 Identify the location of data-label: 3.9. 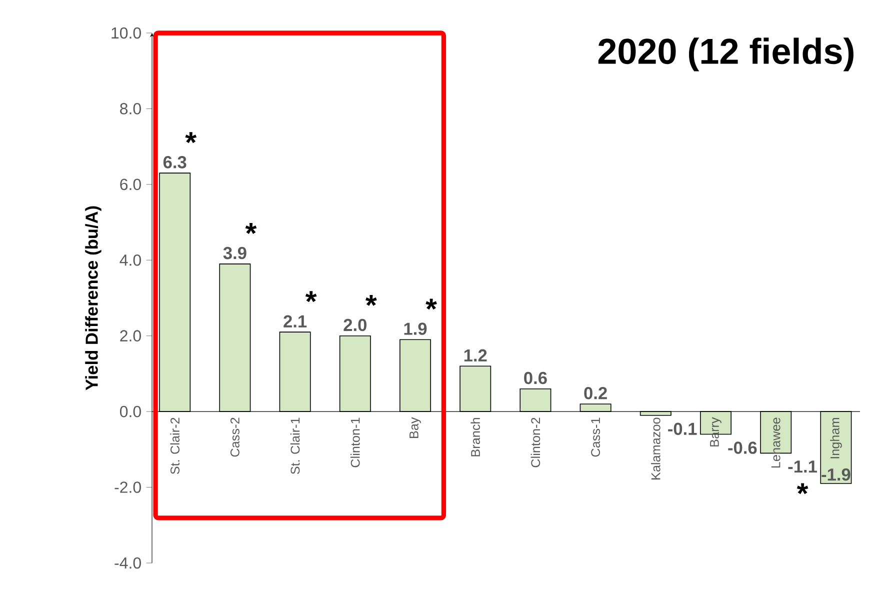
(234, 253).